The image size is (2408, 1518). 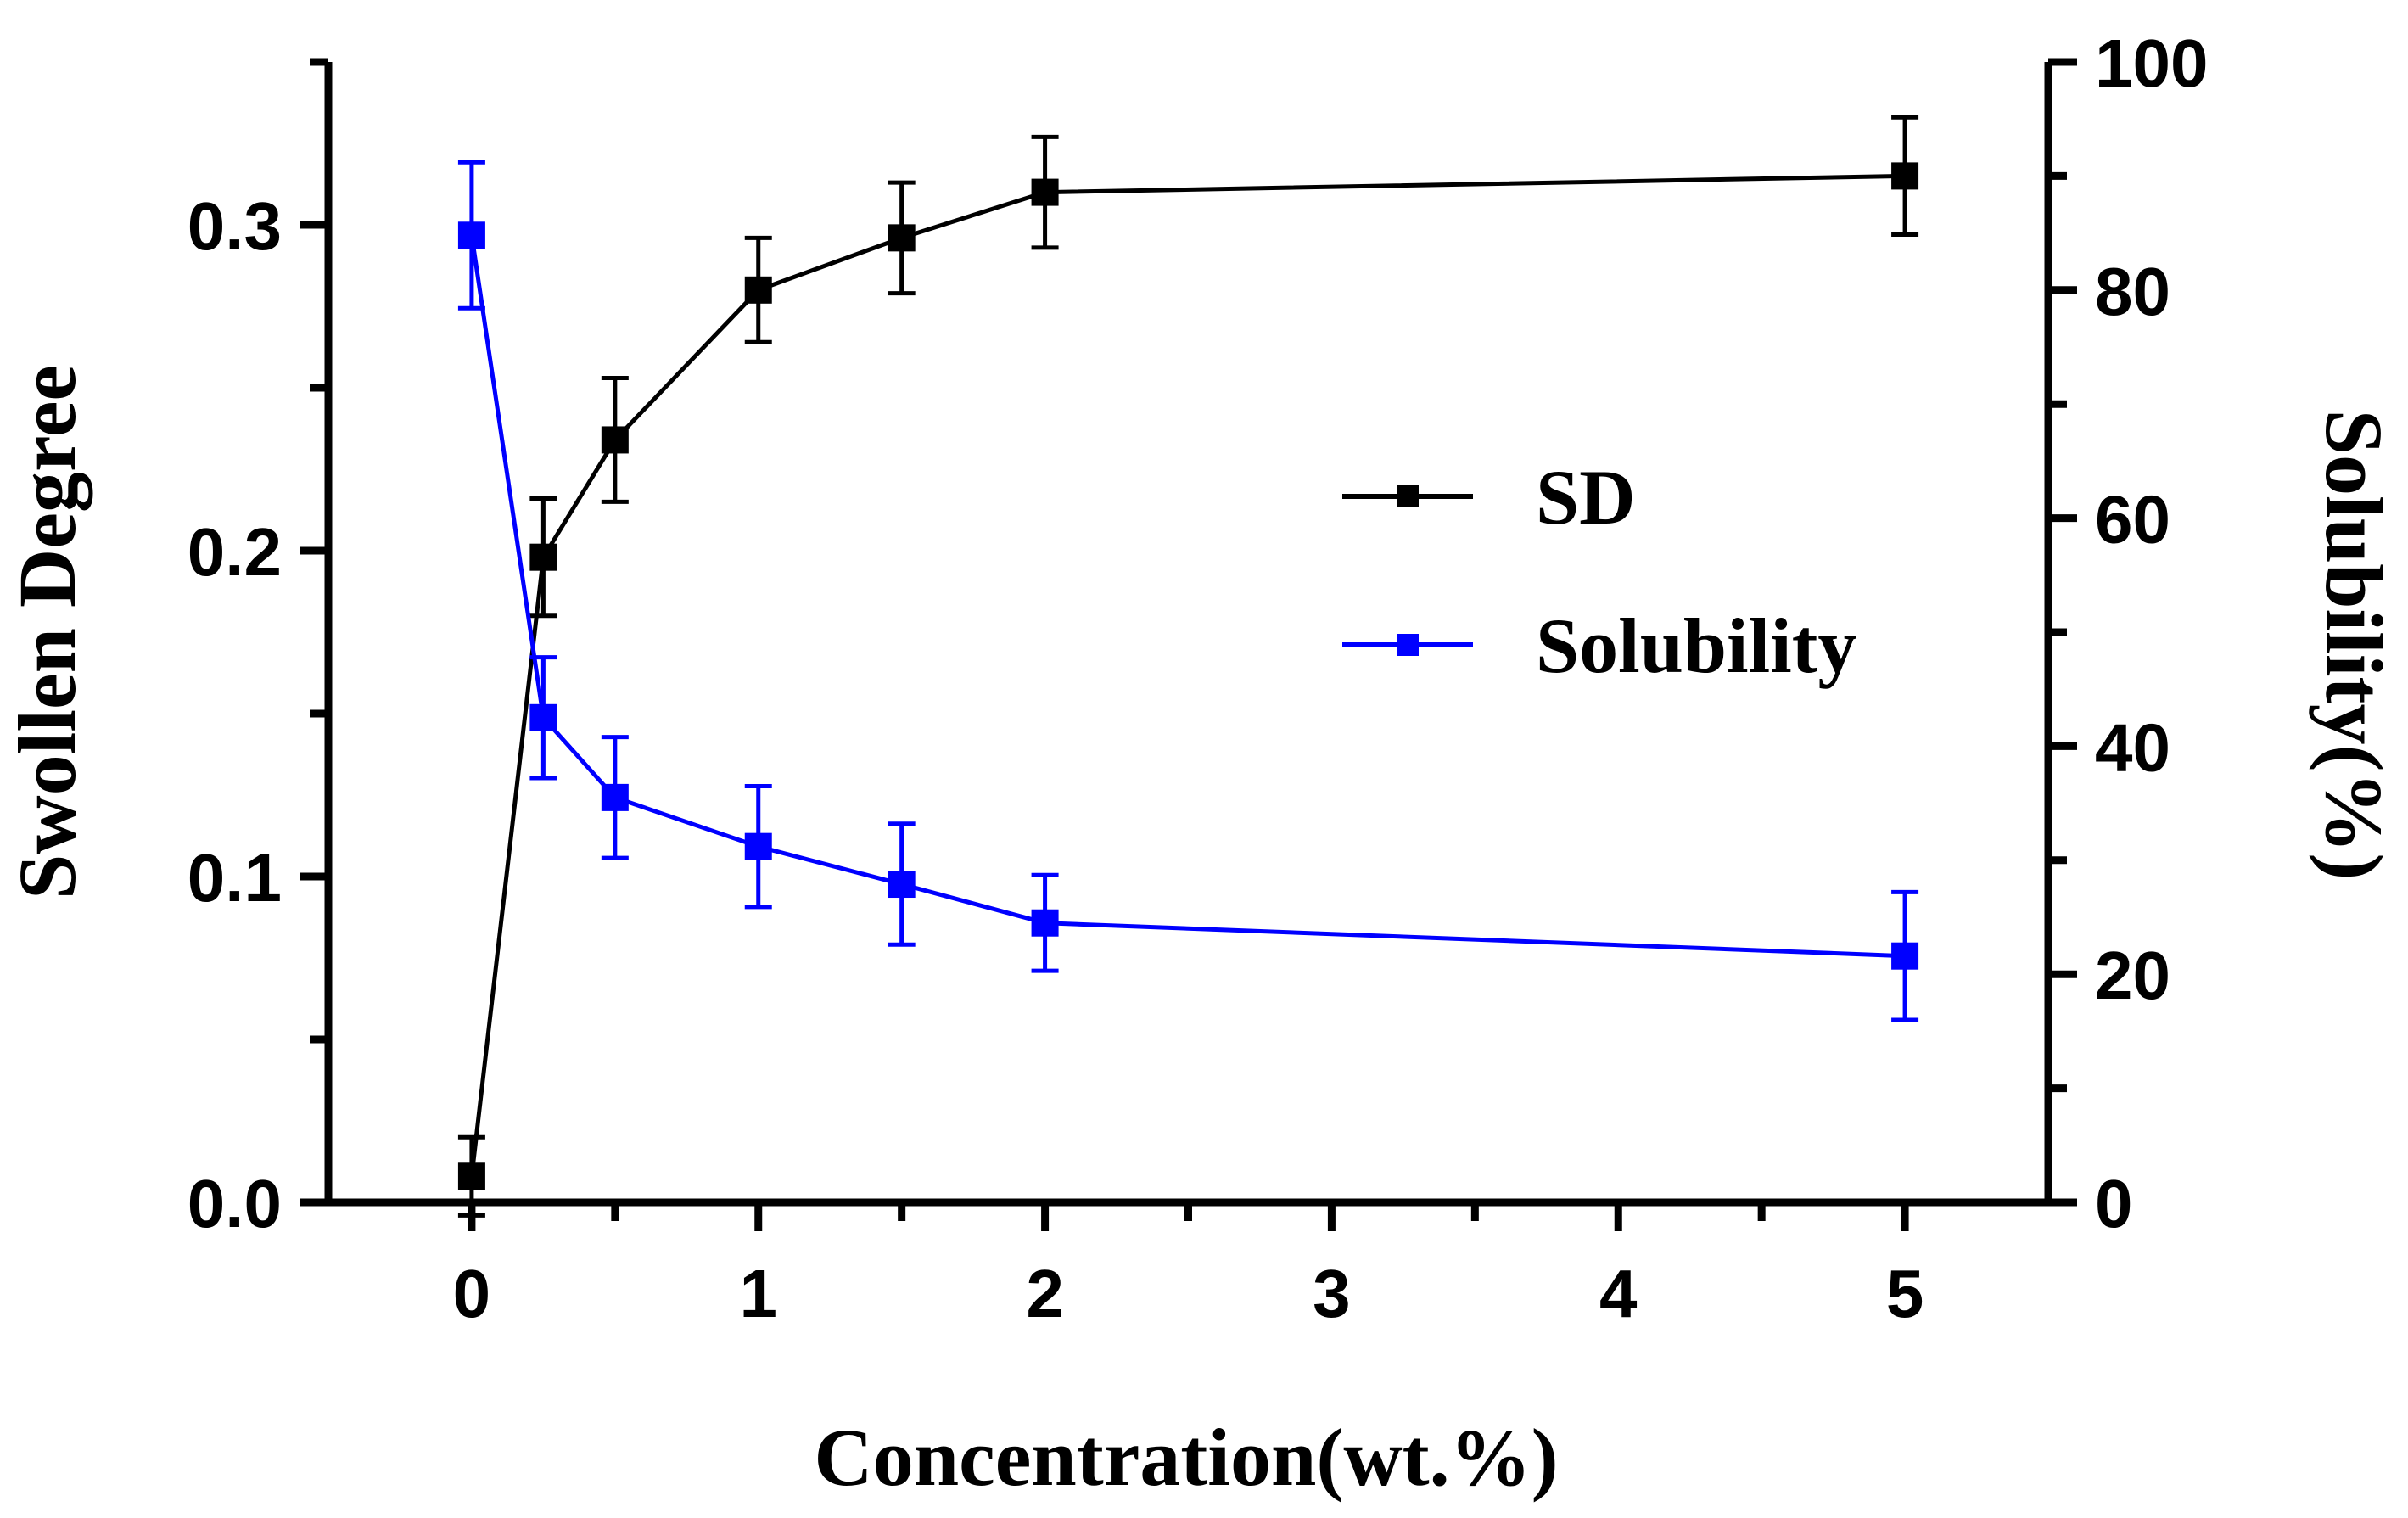 What do you see at coordinates (1408, 645) in the screenshot?
I see `legend-marker-solubility` at bounding box center [1408, 645].